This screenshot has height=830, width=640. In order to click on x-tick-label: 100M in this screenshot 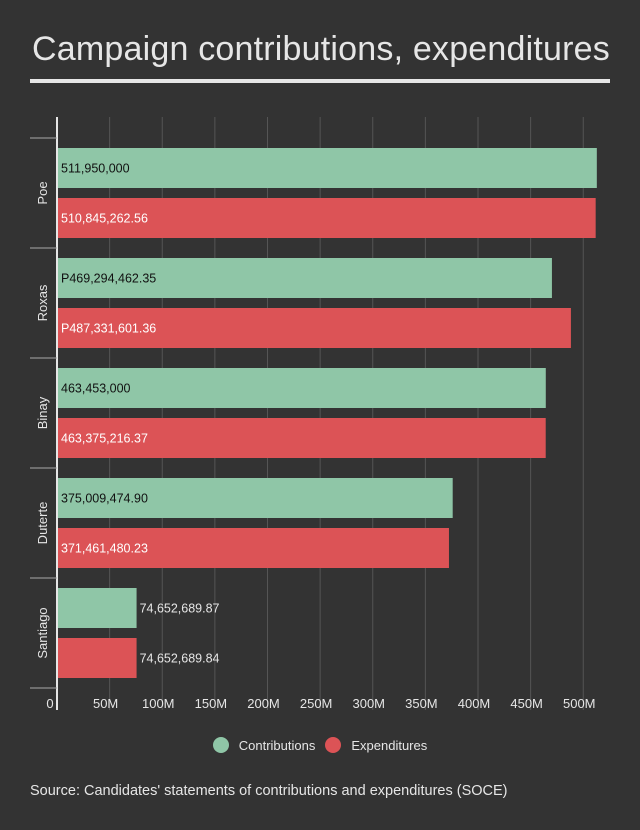, I will do `click(158, 703)`.